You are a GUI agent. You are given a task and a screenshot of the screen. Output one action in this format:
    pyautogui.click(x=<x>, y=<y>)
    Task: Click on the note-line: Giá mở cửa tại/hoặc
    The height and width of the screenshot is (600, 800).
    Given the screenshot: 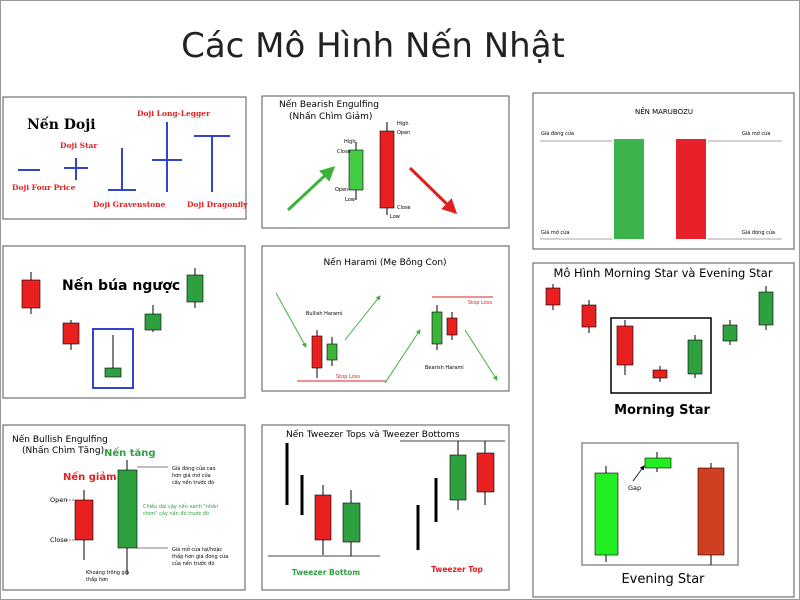 What is the action you would take?
    pyautogui.click(x=197, y=549)
    